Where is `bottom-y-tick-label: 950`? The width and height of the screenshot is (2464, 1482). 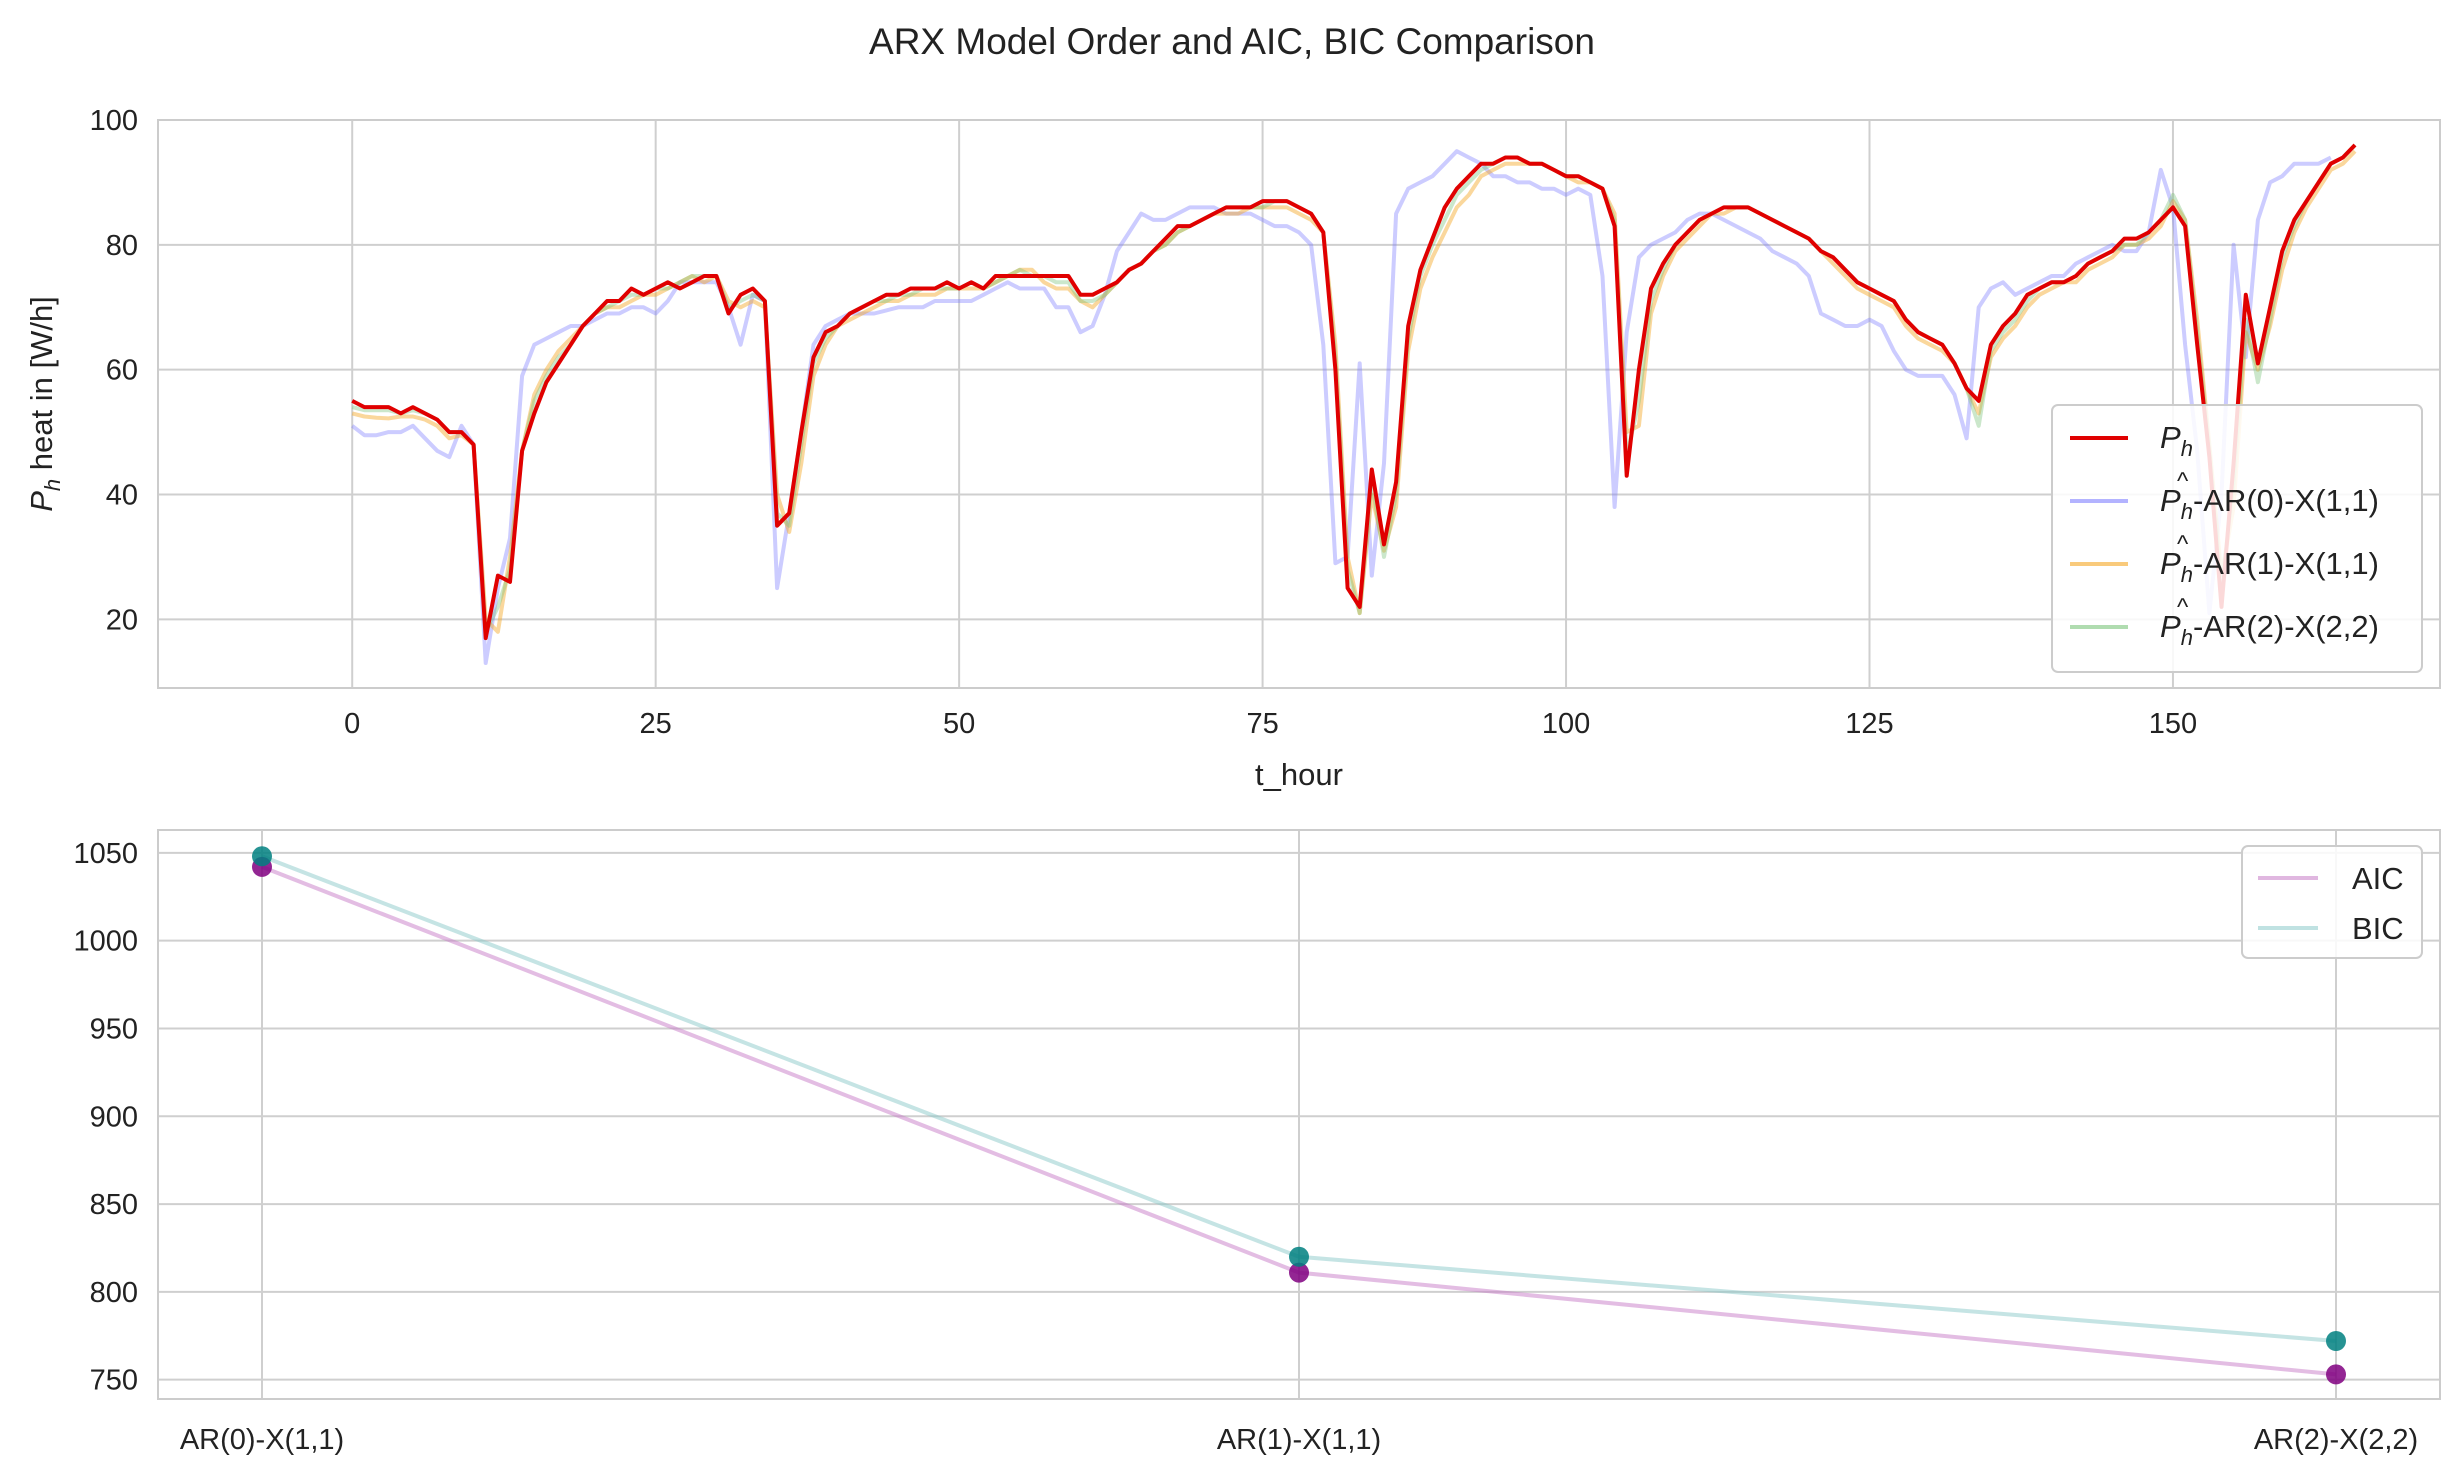
bottom-y-tick-label: 950 is located at coordinates (114, 1029).